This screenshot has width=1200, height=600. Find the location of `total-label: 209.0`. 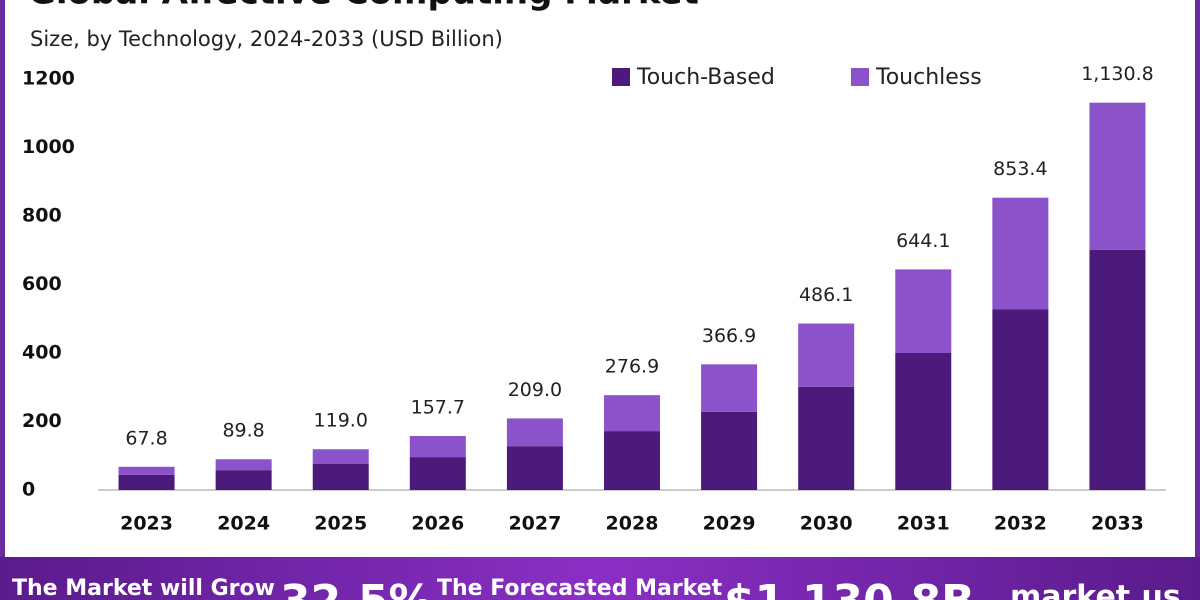

total-label: 209.0 is located at coordinates (535, 390).